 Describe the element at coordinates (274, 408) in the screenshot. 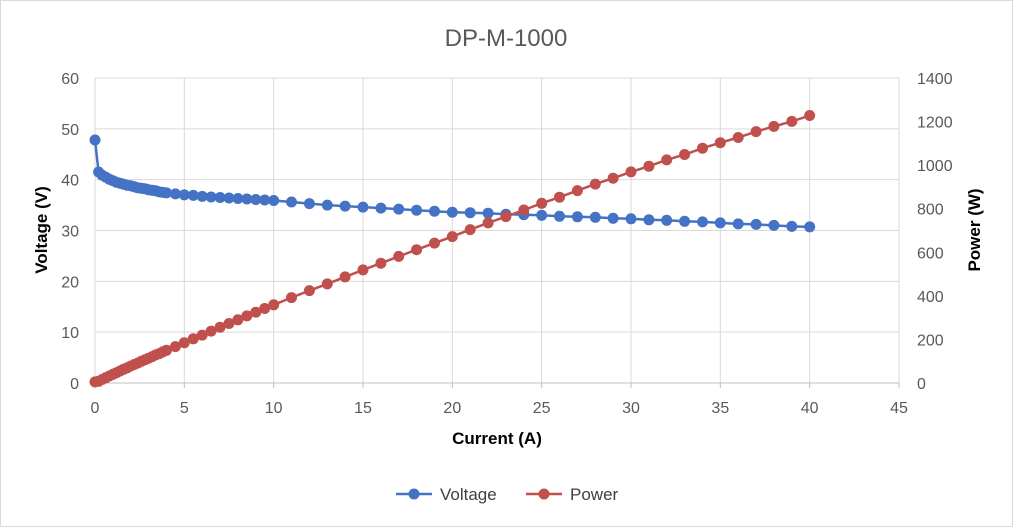

I see `x-tick-label: 10` at that location.